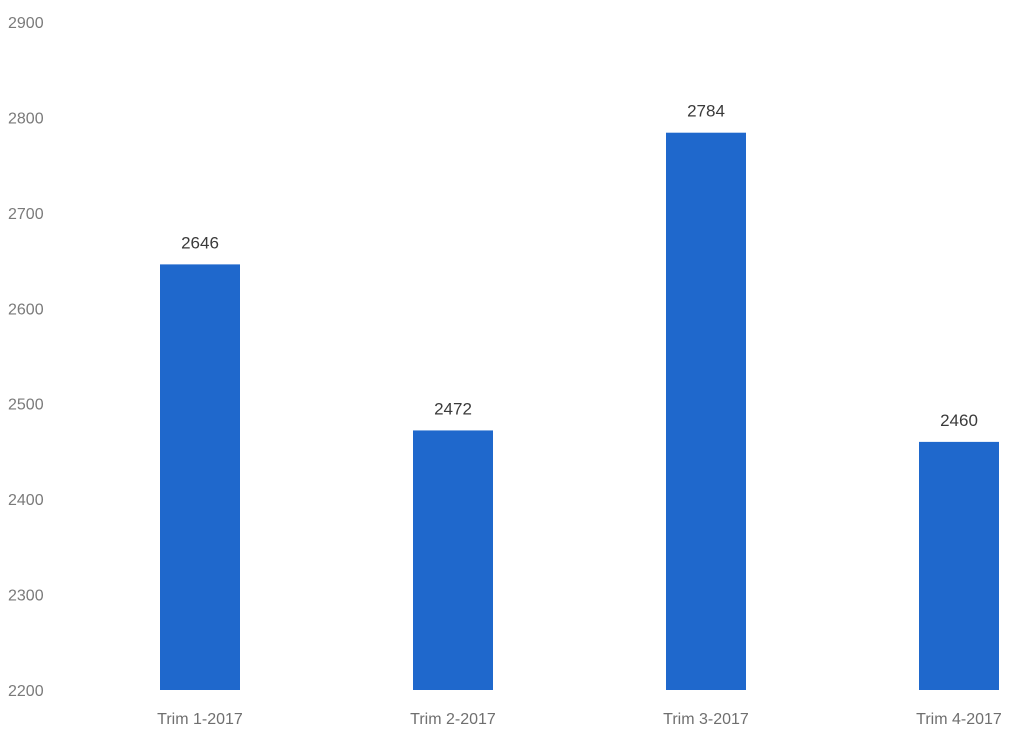  Describe the element at coordinates (706, 719) in the screenshot. I see `x-tick-label: Trim 3-2017` at that location.